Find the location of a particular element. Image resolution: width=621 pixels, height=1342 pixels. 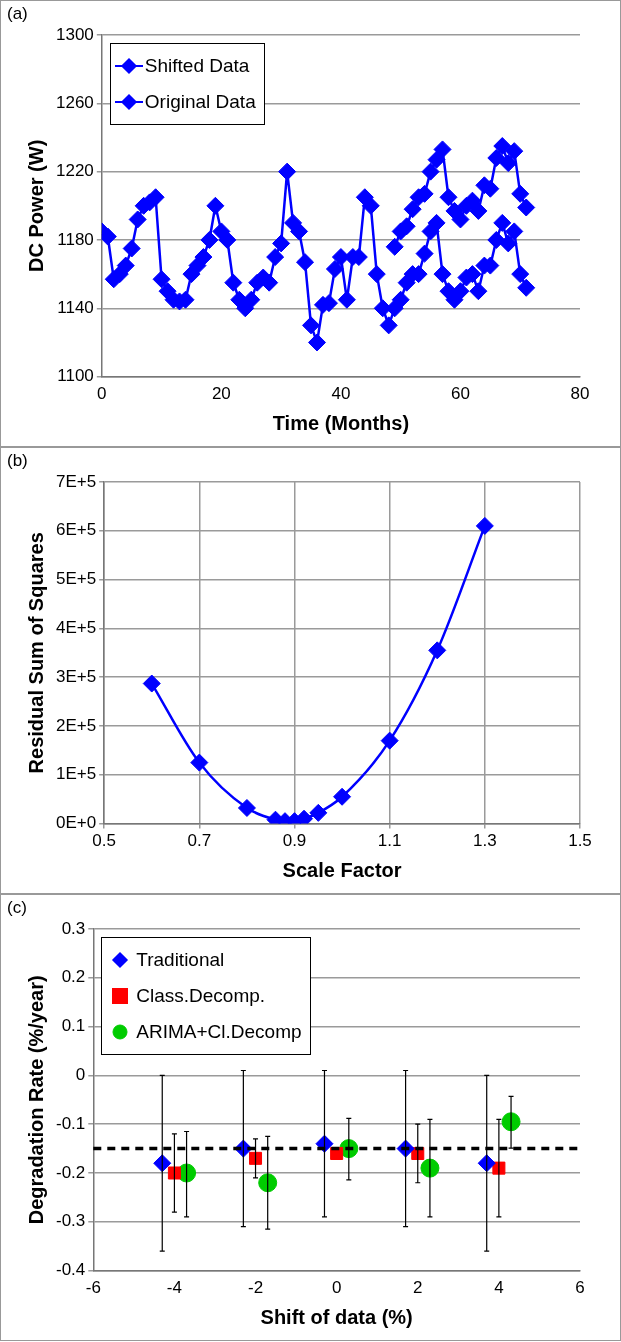

x-tick-label: 0 is located at coordinates (336, 1288).